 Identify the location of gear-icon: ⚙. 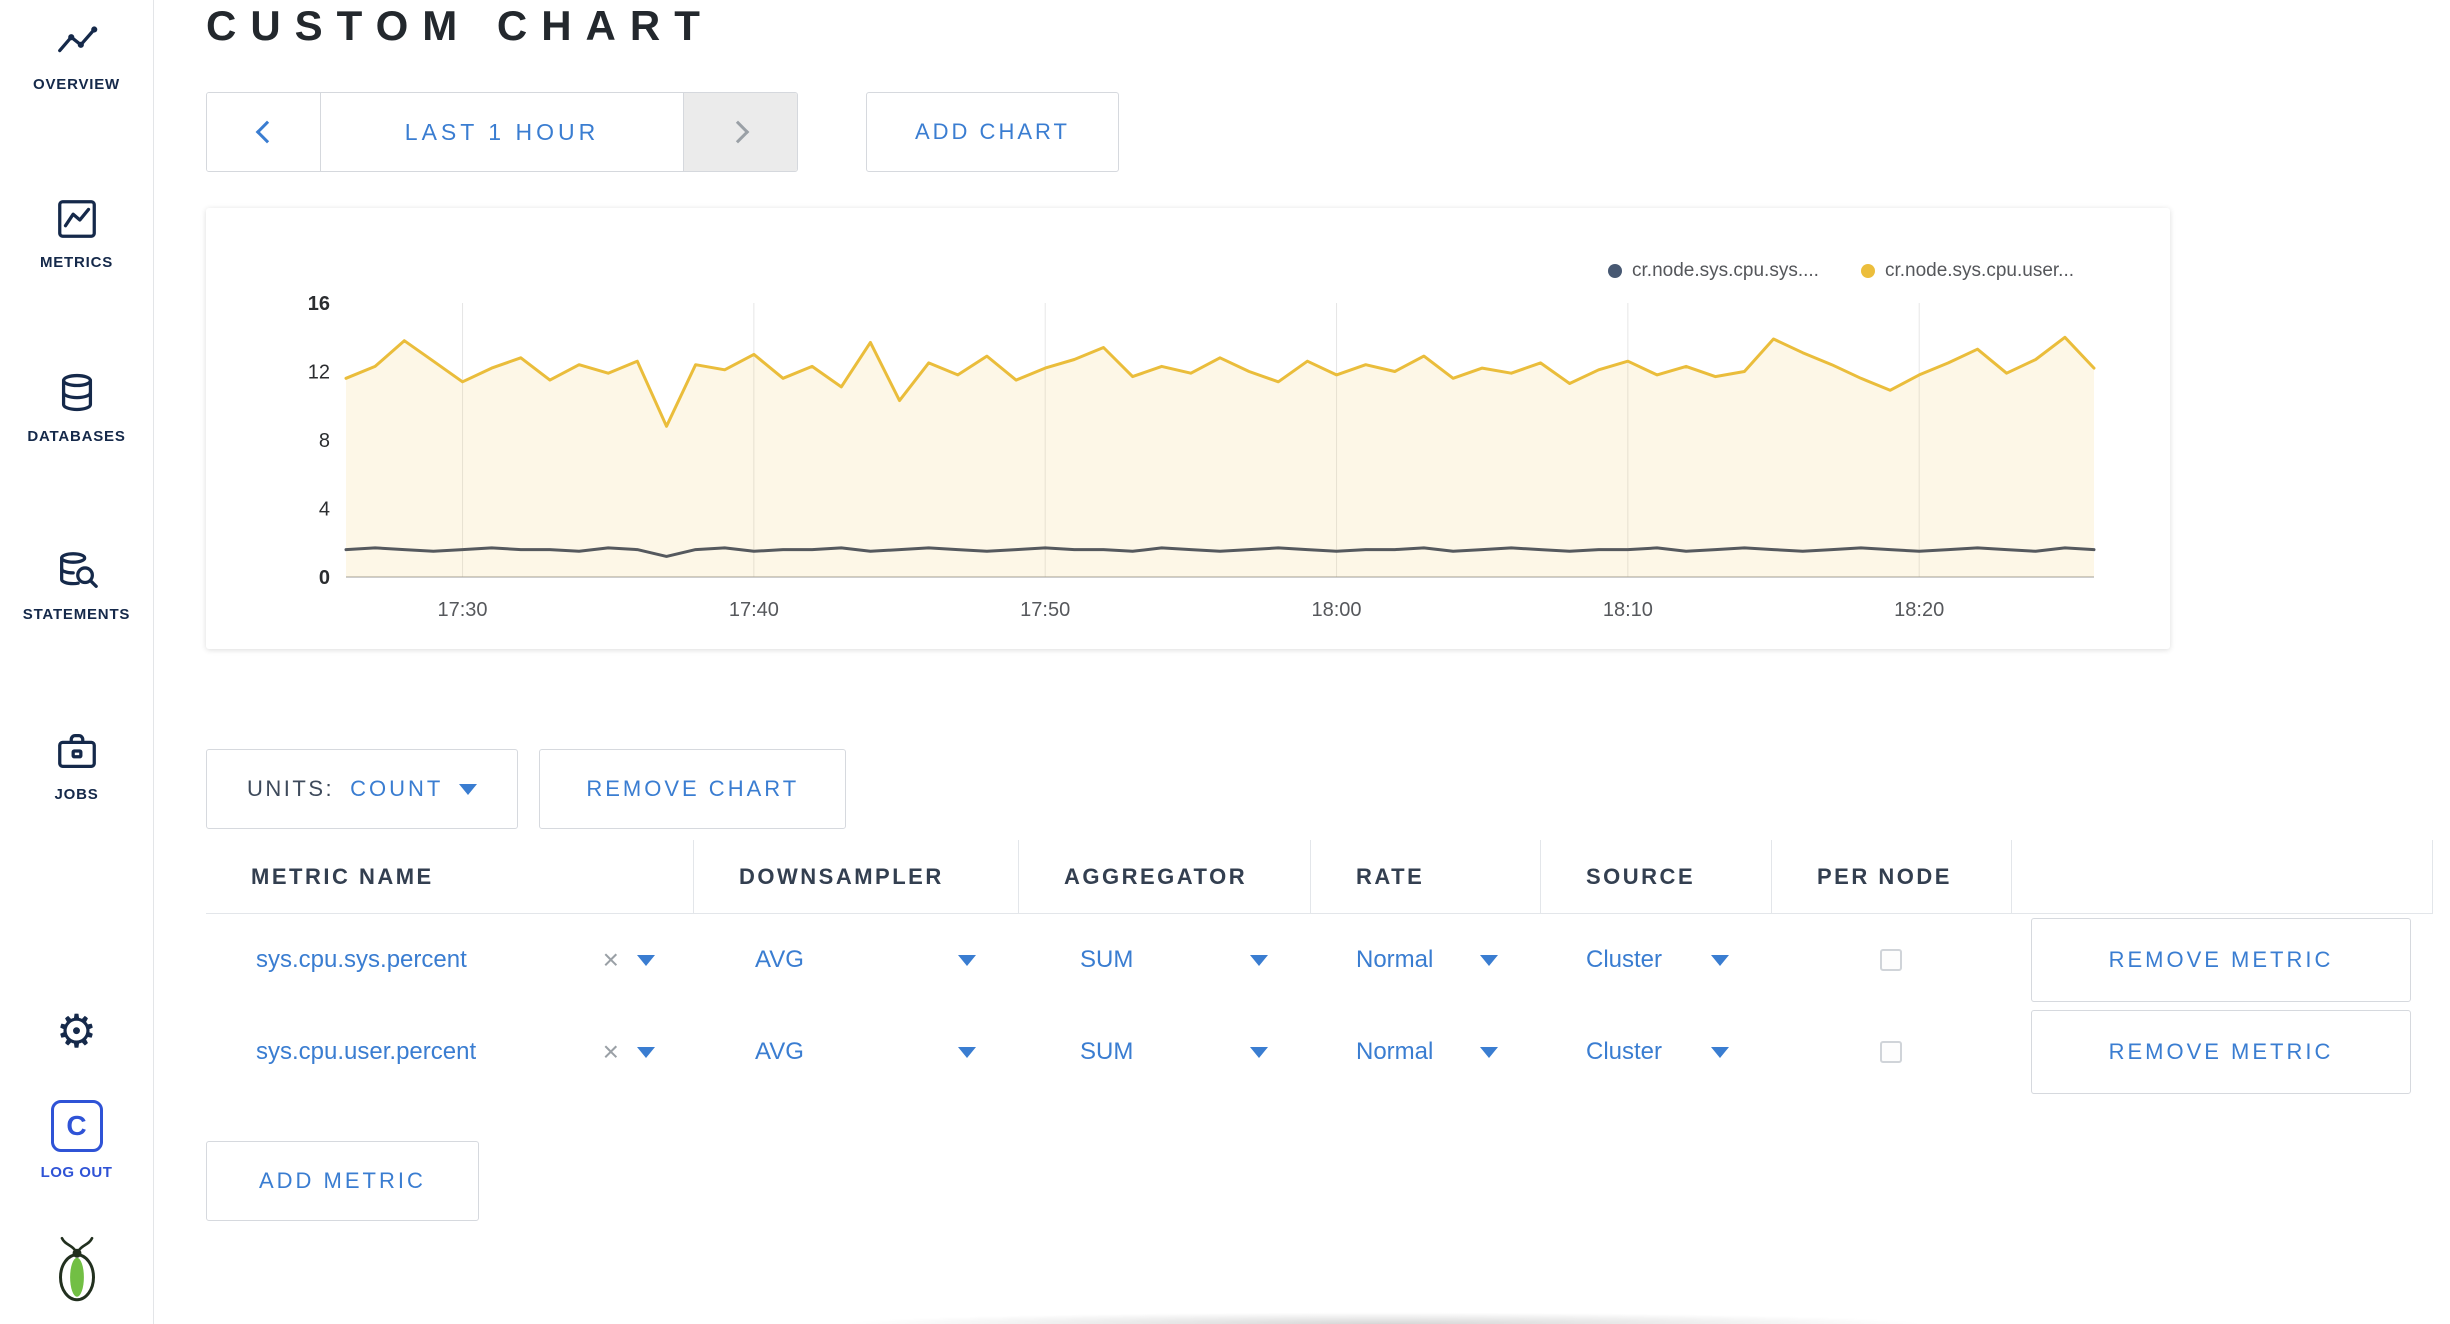
(76, 1031).